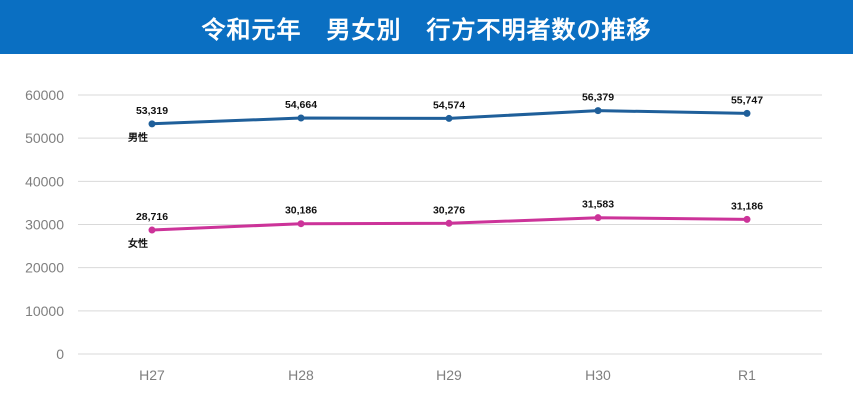 This screenshot has height=400, width=853. I want to click on data-label: 30,276, so click(449, 210).